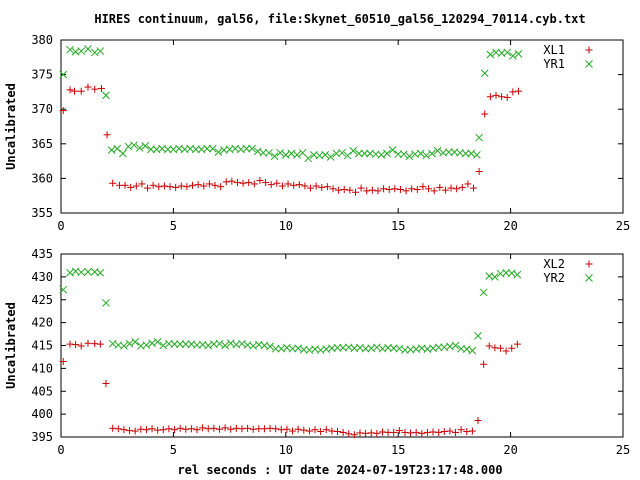 The width and height of the screenshot is (640, 480). I want to click on y-tick-label: 405, so click(42, 391).